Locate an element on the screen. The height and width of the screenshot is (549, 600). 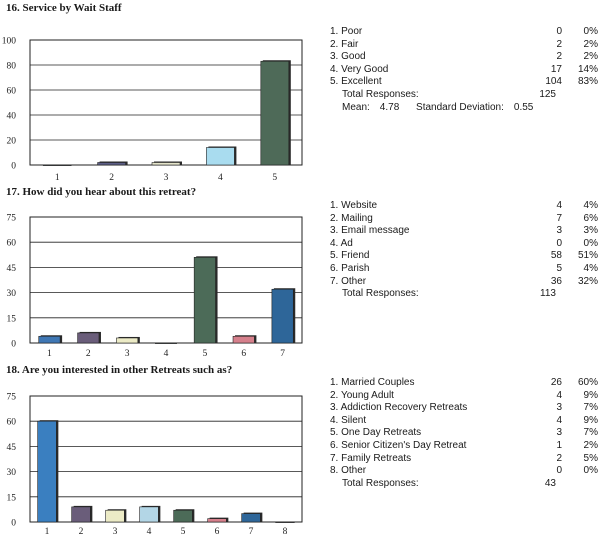
y-tick-label: 60 is located at coordinates (12, 244).